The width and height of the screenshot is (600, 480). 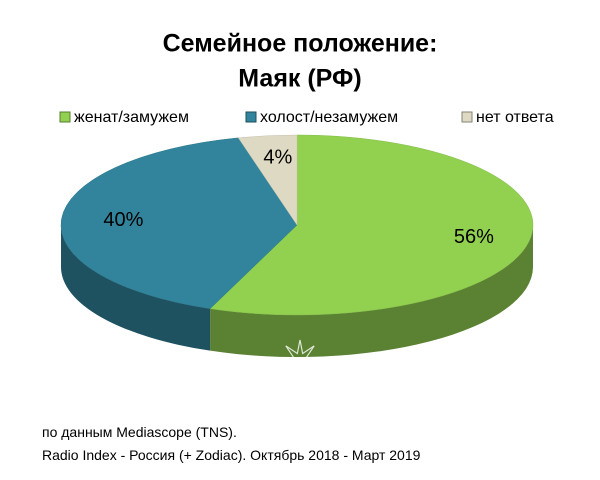 I want to click on data-label: 4%, so click(x=277, y=157).